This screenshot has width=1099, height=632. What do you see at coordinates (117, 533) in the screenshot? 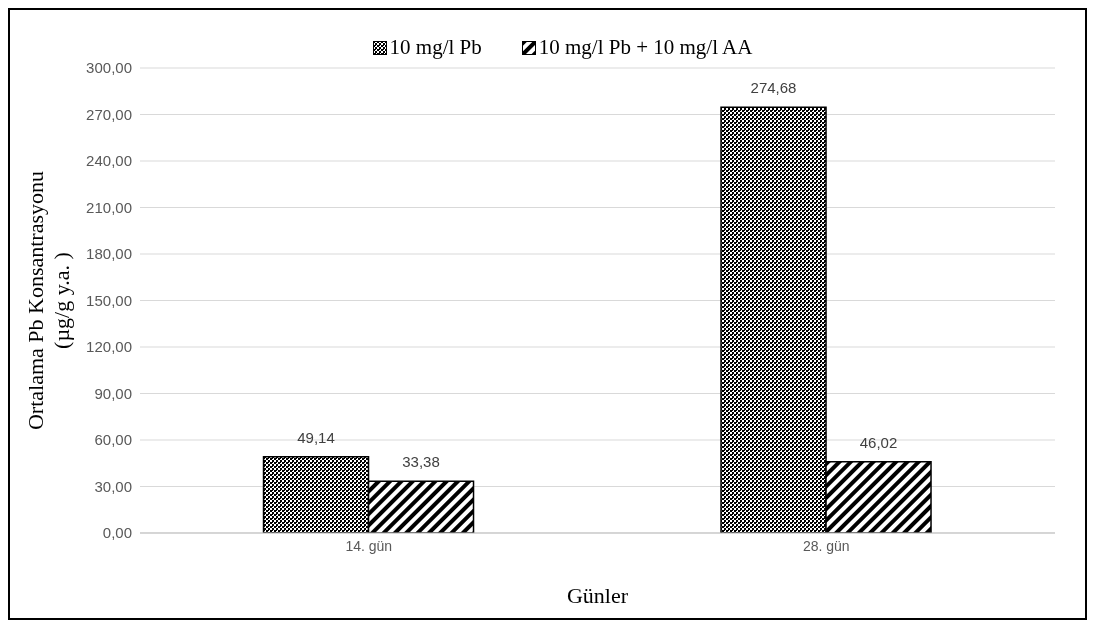
I see `y-tick-label: 0,00` at bounding box center [117, 533].